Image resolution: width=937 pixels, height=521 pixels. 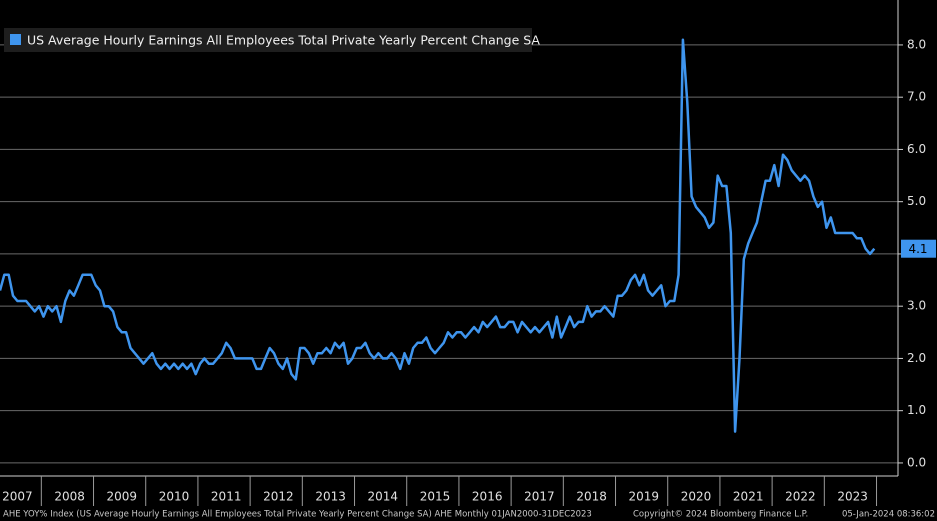 I want to click on x-tick-label: 2021, so click(x=748, y=497).